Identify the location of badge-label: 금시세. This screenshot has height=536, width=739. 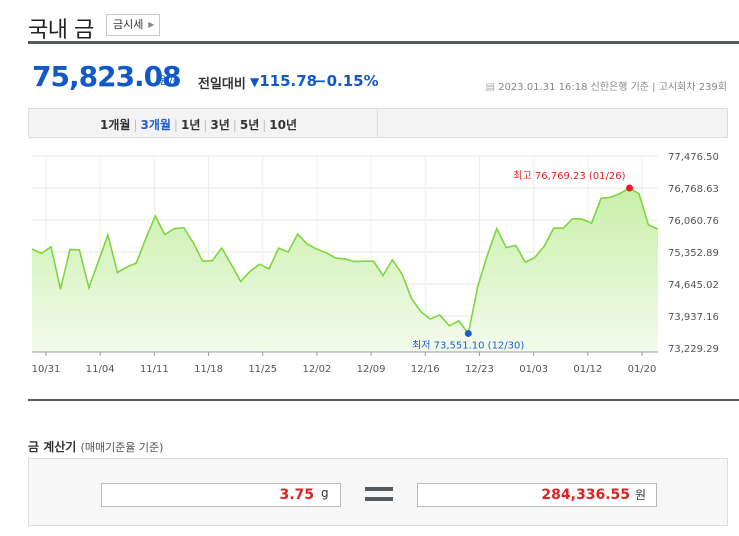
(128, 24).